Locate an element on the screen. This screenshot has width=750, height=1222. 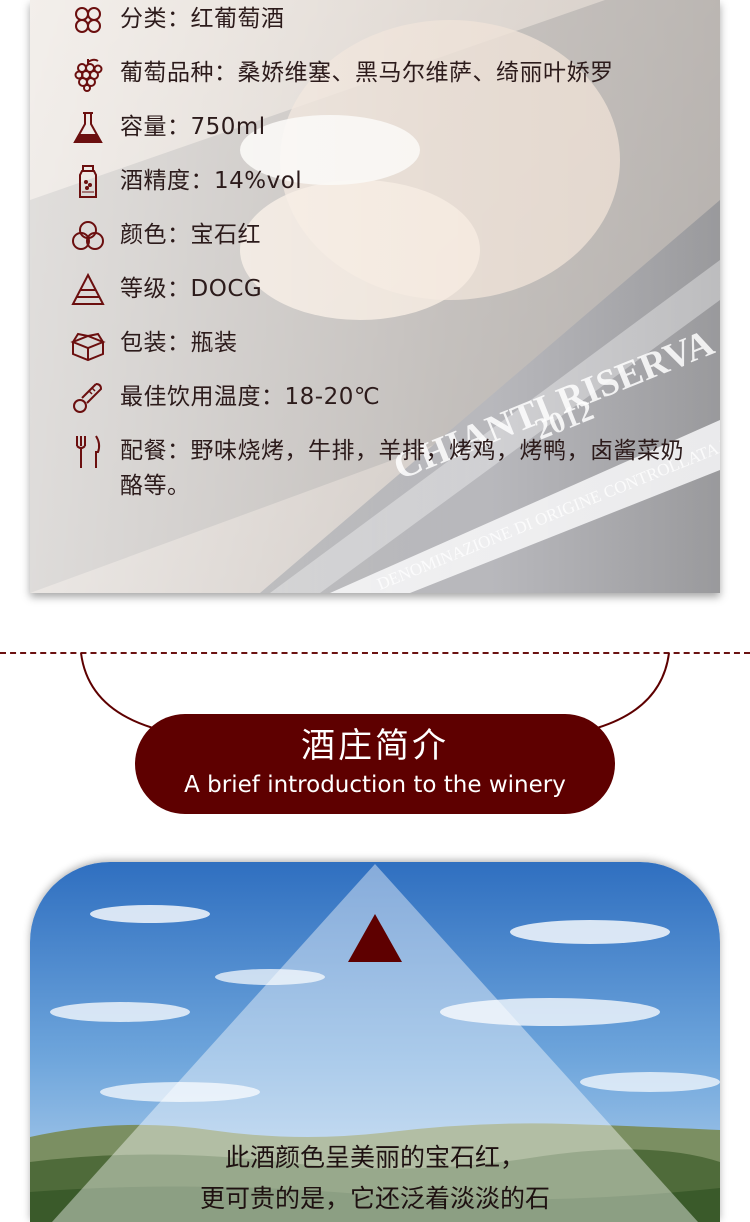
spec-row-category: 分类：红葡萄酒 is located at coordinates (390, 20).